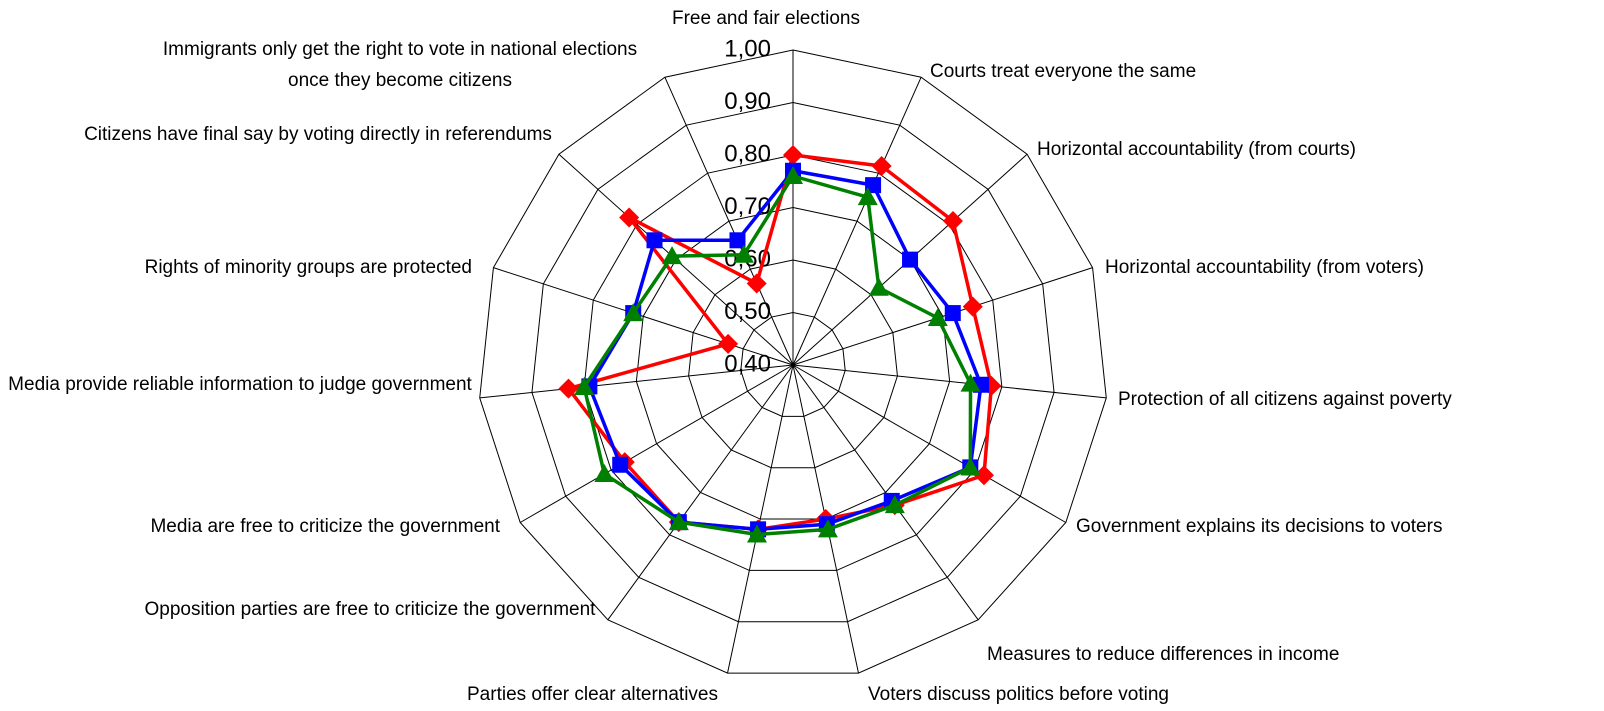  I want to click on axis-label: Horizontal accountability (from voters), so click(1264, 267).